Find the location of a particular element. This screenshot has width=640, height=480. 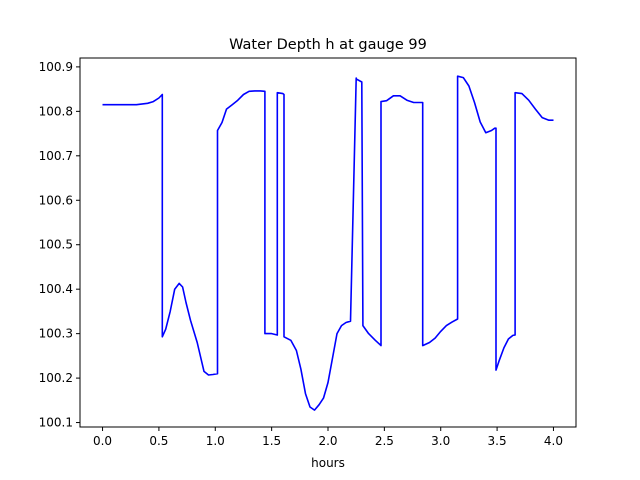

chart-title: Water Depth h at gauge 99 is located at coordinates (328, 45).